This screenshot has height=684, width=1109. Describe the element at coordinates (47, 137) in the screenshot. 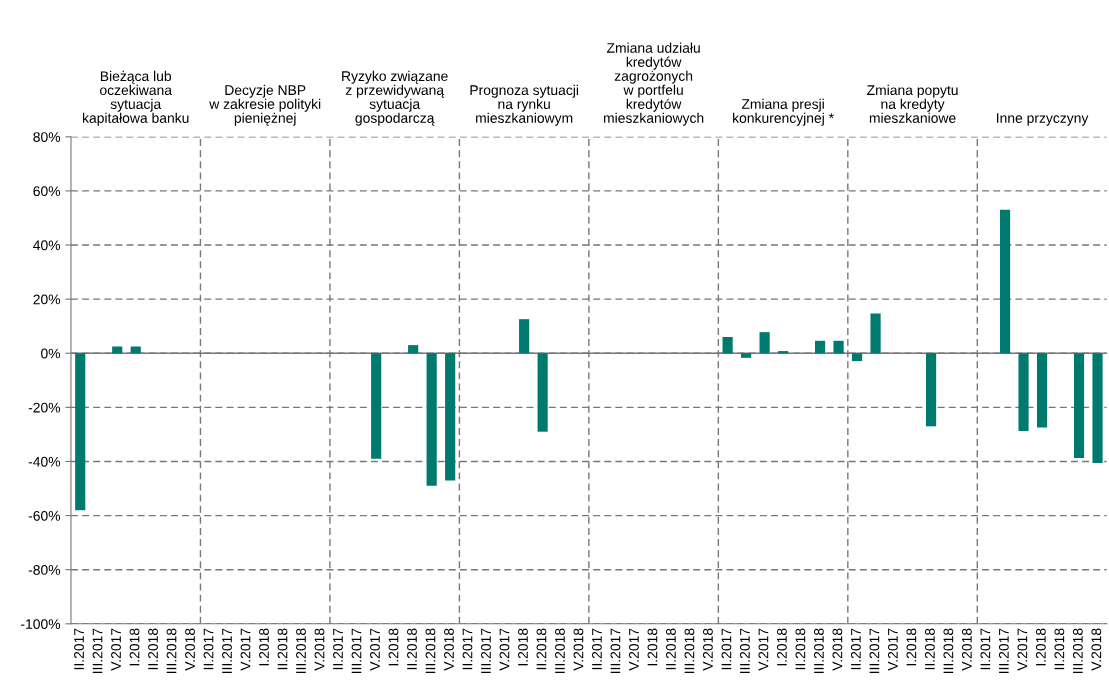

I see `y-tick-label: 80%` at that location.